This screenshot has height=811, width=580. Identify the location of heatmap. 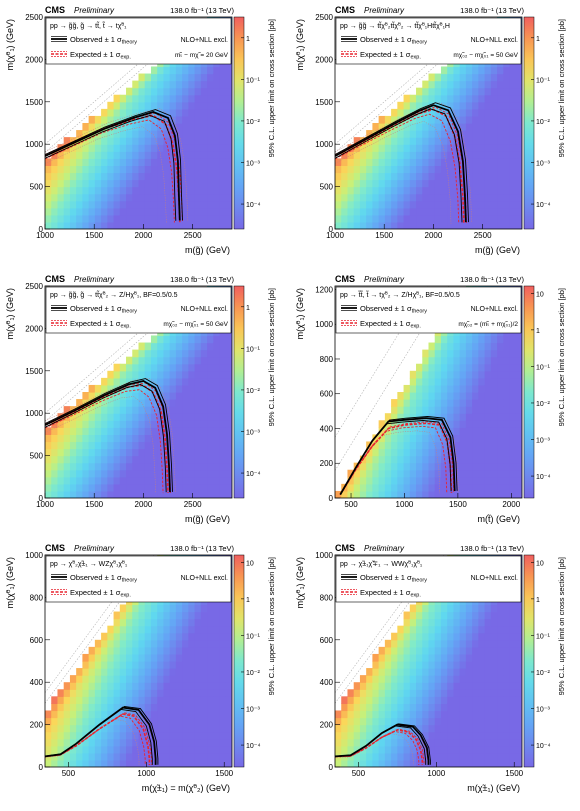
(138, 123).